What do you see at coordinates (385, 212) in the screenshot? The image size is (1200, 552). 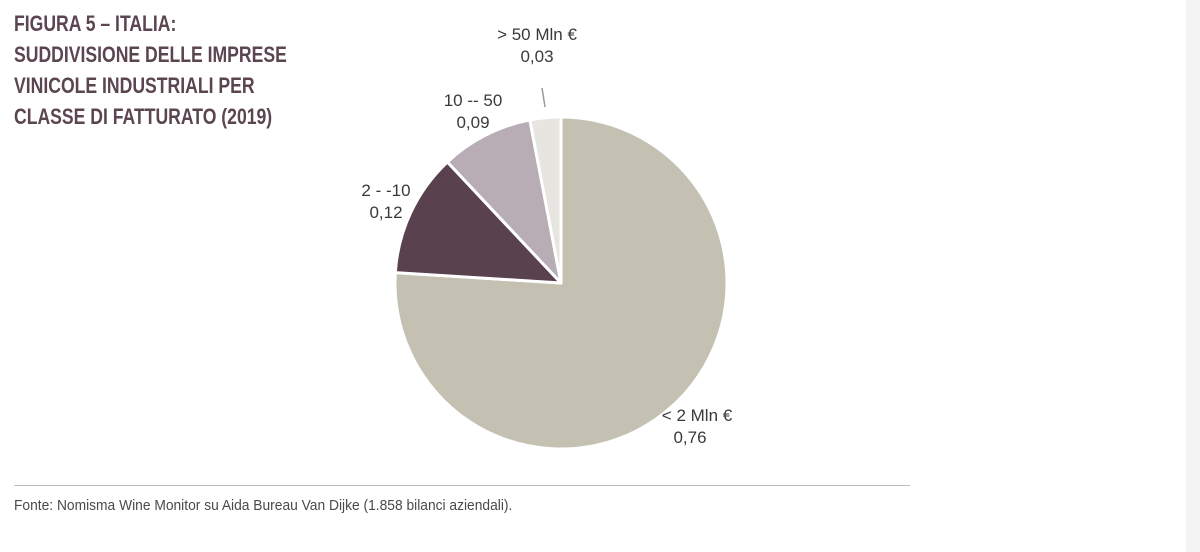 I see `slice-value-label: 0,12` at bounding box center [385, 212].